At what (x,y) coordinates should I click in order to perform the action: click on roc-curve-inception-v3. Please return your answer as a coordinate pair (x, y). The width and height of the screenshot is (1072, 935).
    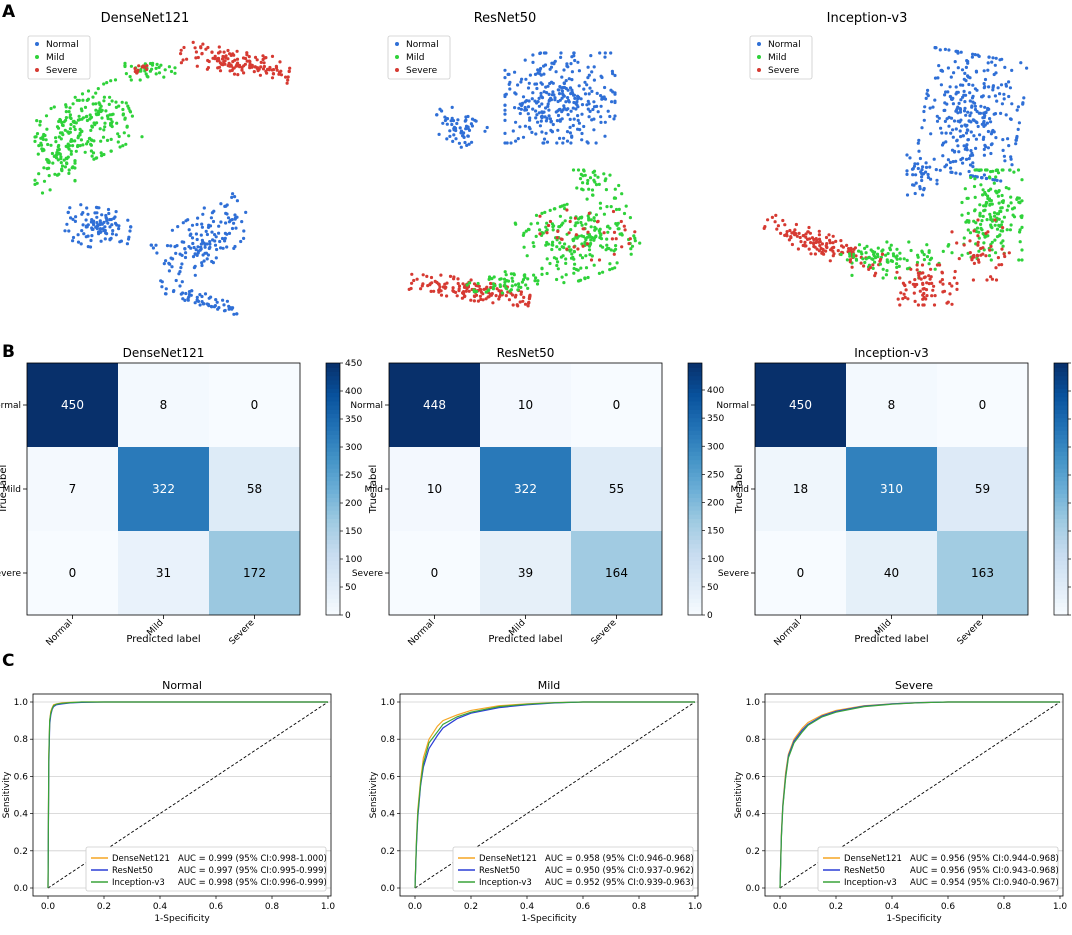
    Looking at the image, I should click on (187, 795).